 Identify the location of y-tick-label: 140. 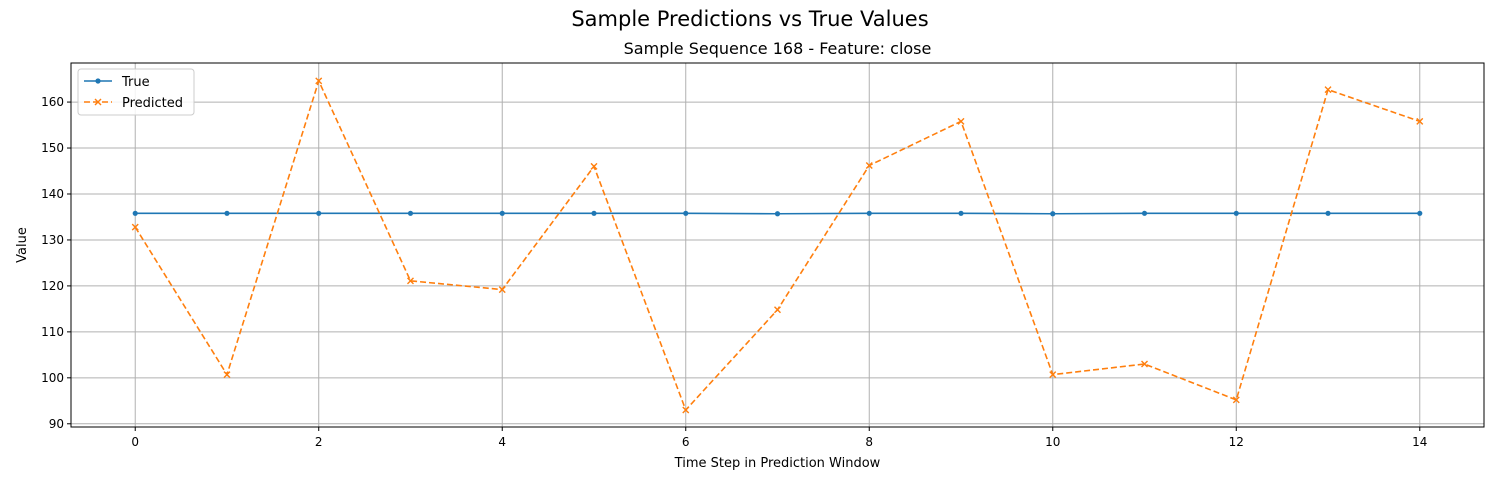
(52, 194).